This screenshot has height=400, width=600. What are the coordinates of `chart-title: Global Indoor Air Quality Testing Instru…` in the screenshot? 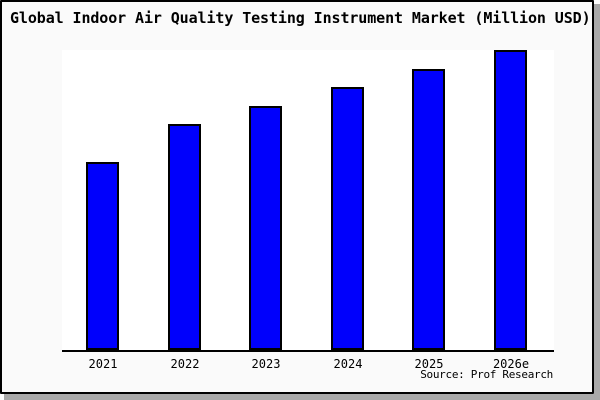 It's located at (300, 18).